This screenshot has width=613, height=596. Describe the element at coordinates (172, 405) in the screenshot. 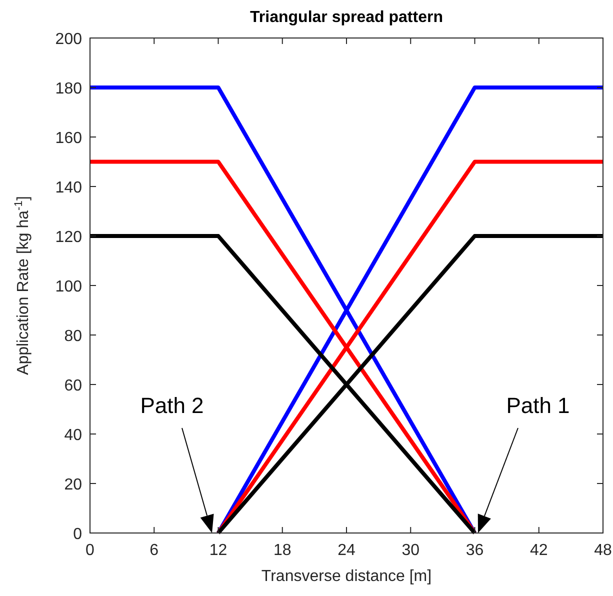

I see `annotation: Path 2` at that location.